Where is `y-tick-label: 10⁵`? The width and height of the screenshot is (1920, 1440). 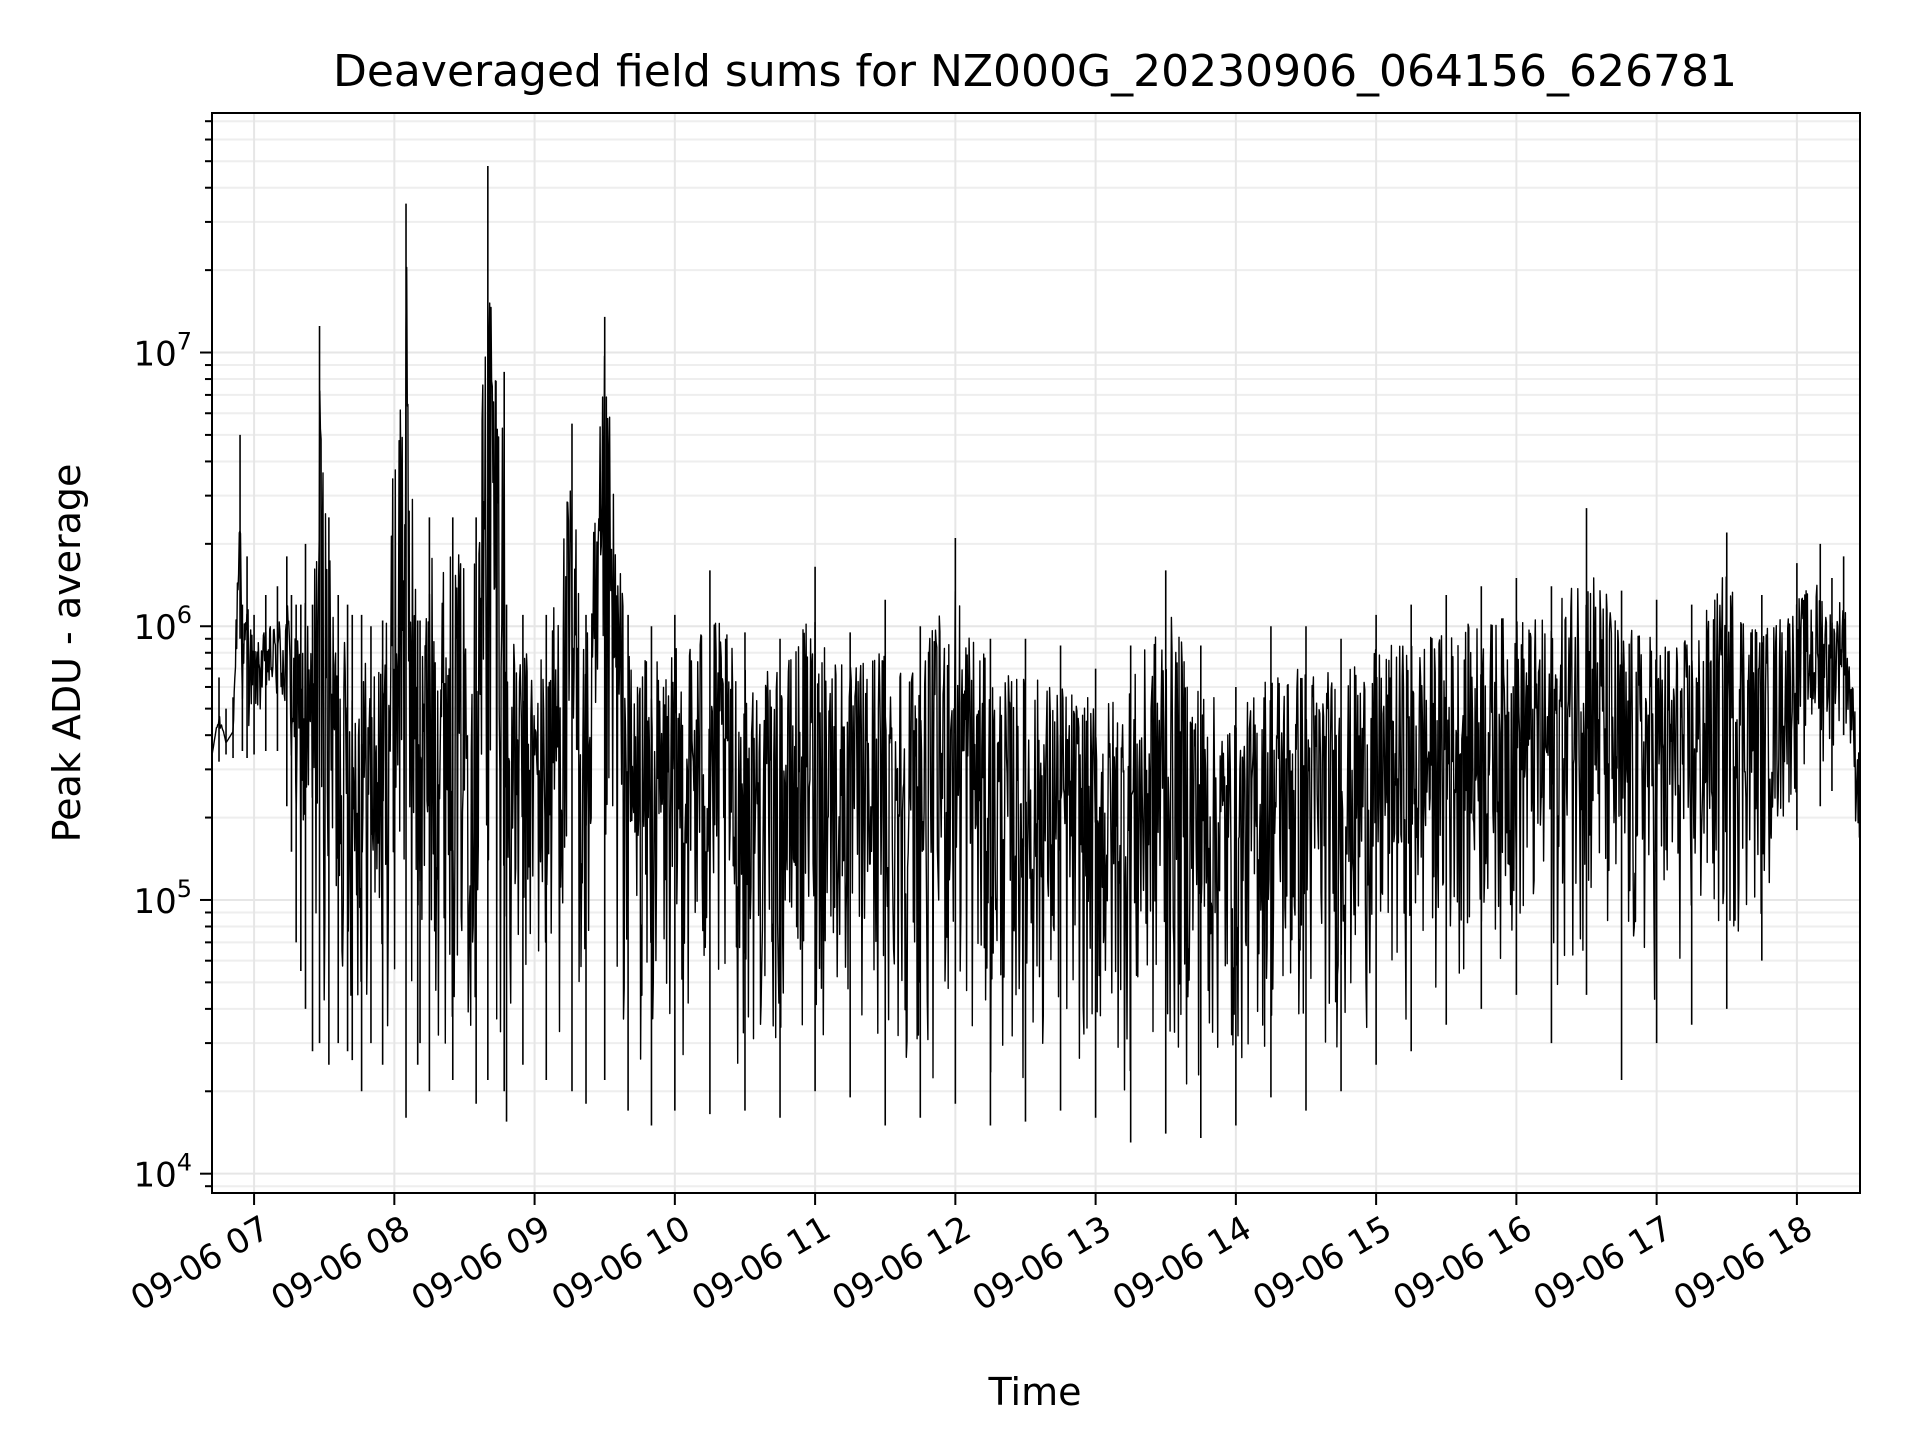
y-tick-label: 10⁵ is located at coordinates (162, 898).